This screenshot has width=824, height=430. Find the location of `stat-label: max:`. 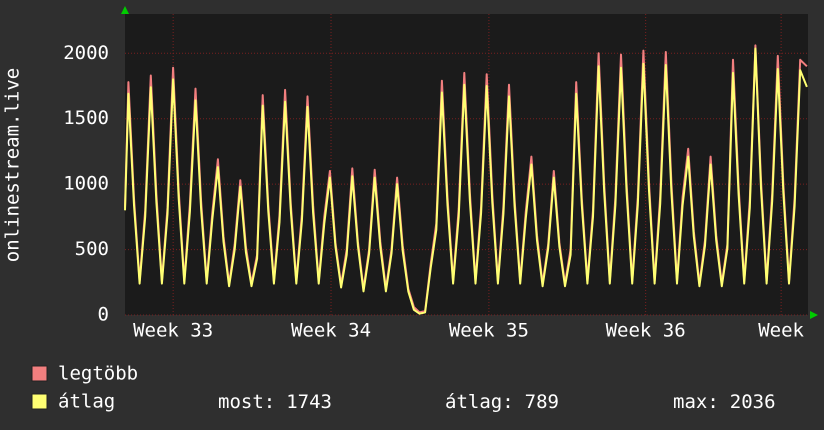

stat-label: max: is located at coordinates (696, 402).